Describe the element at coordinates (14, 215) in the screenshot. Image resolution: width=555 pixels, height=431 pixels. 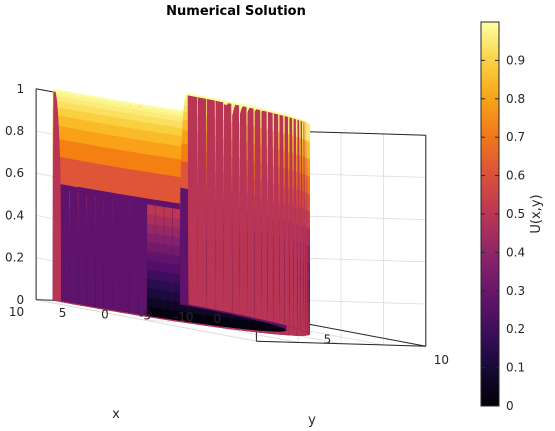
I see `z-tick-label: 0.4` at that location.